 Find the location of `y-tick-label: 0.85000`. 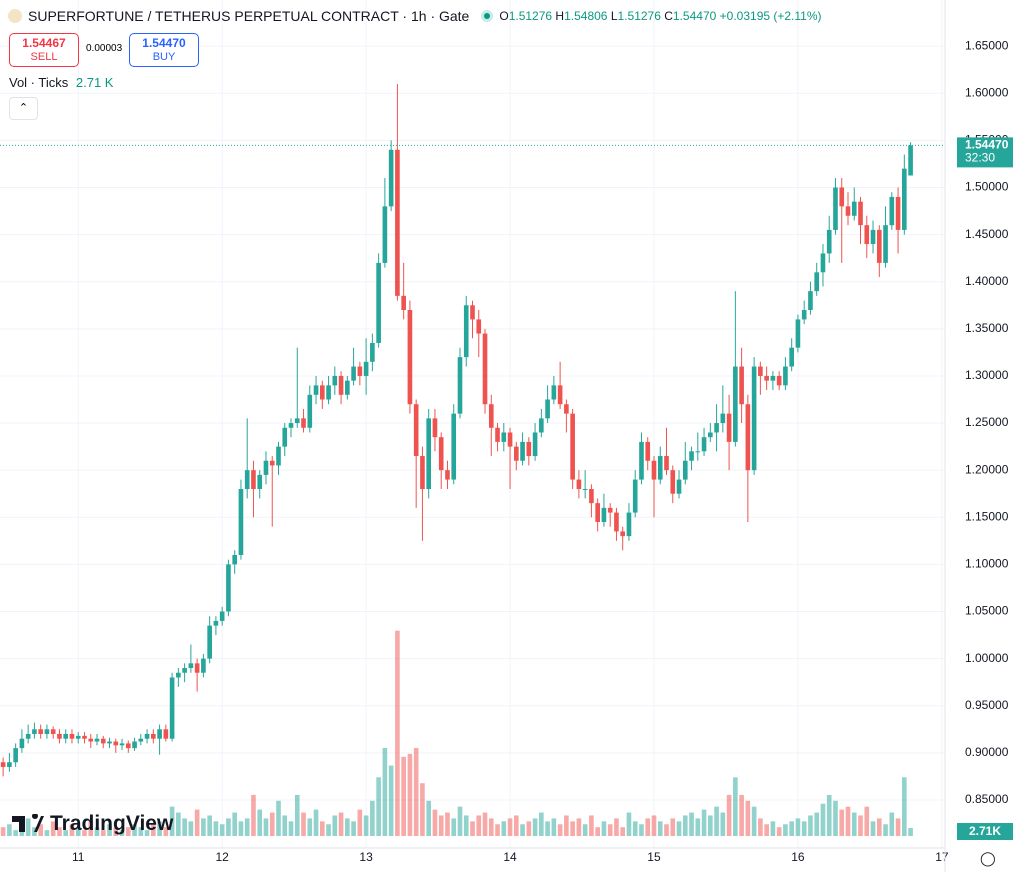

y-tick-label: 0.85000 is located at coordinates (987, 799).